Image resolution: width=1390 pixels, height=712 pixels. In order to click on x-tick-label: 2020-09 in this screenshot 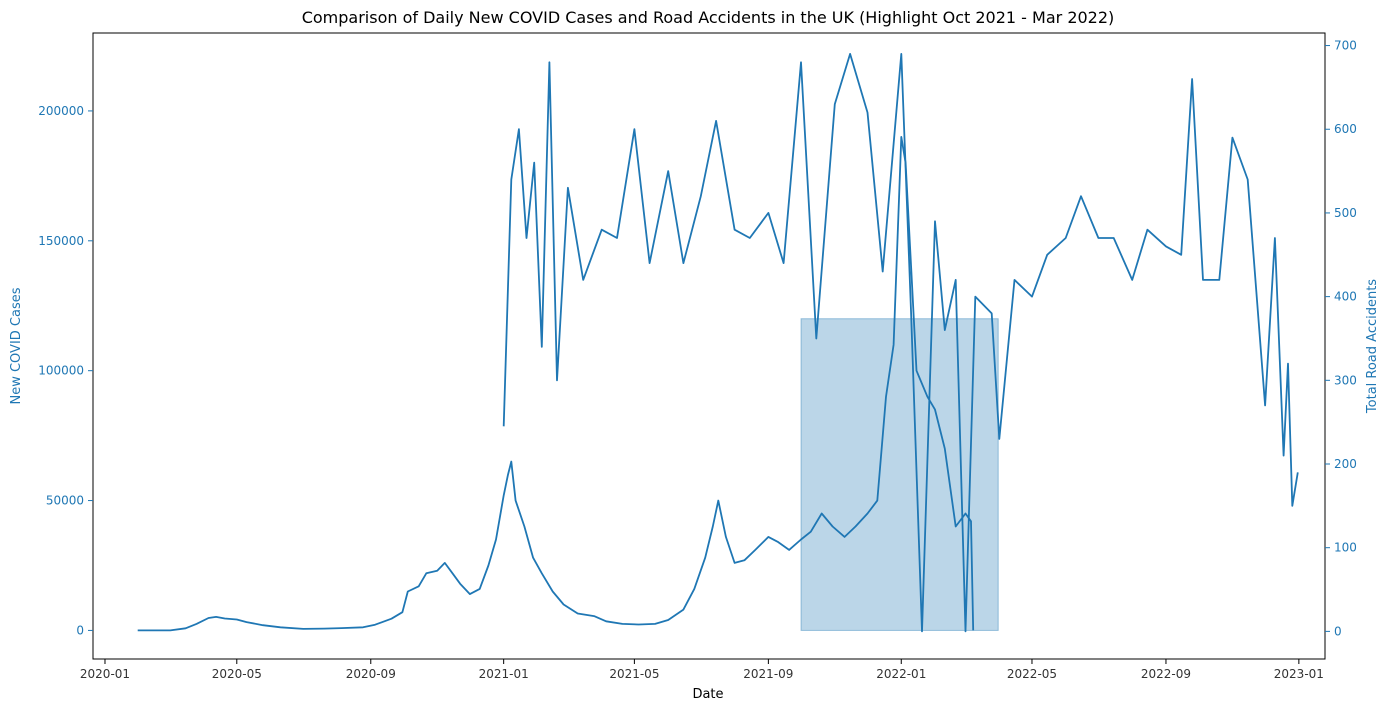, I will do `click(371, 674)`.